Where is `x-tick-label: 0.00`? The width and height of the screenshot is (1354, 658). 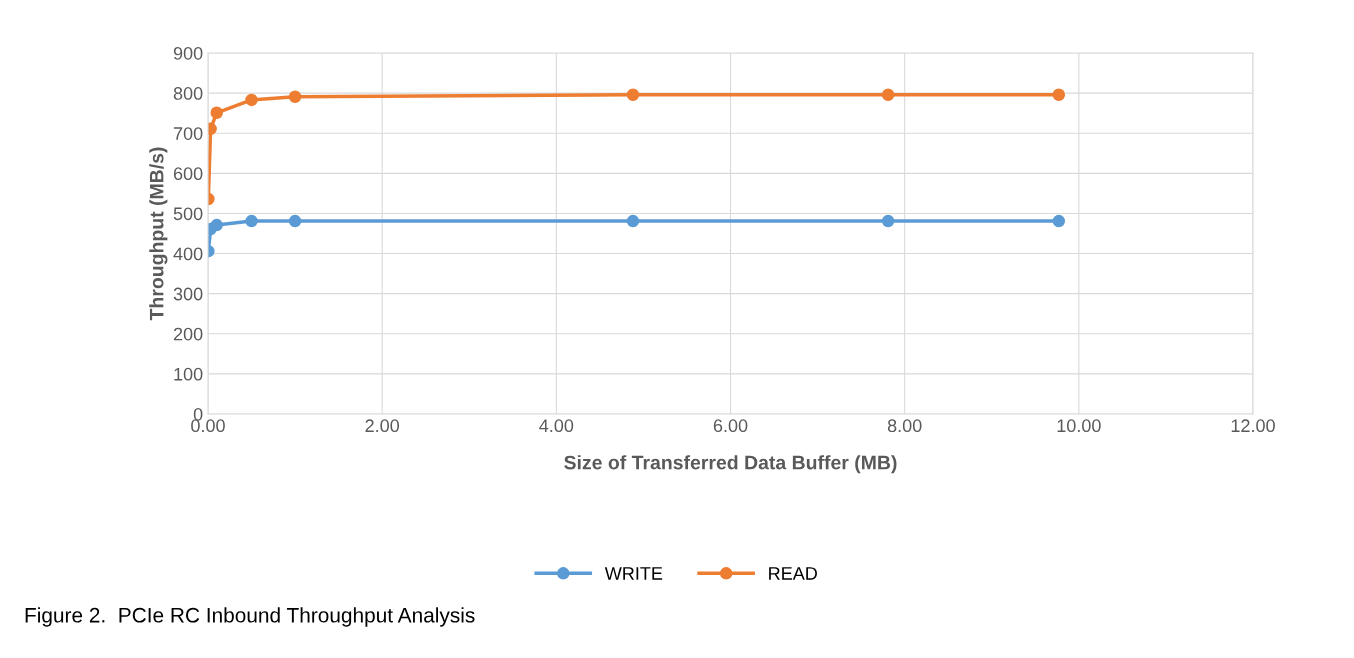
x-tick-label: 0.00 is located at coordinates (208, 426).